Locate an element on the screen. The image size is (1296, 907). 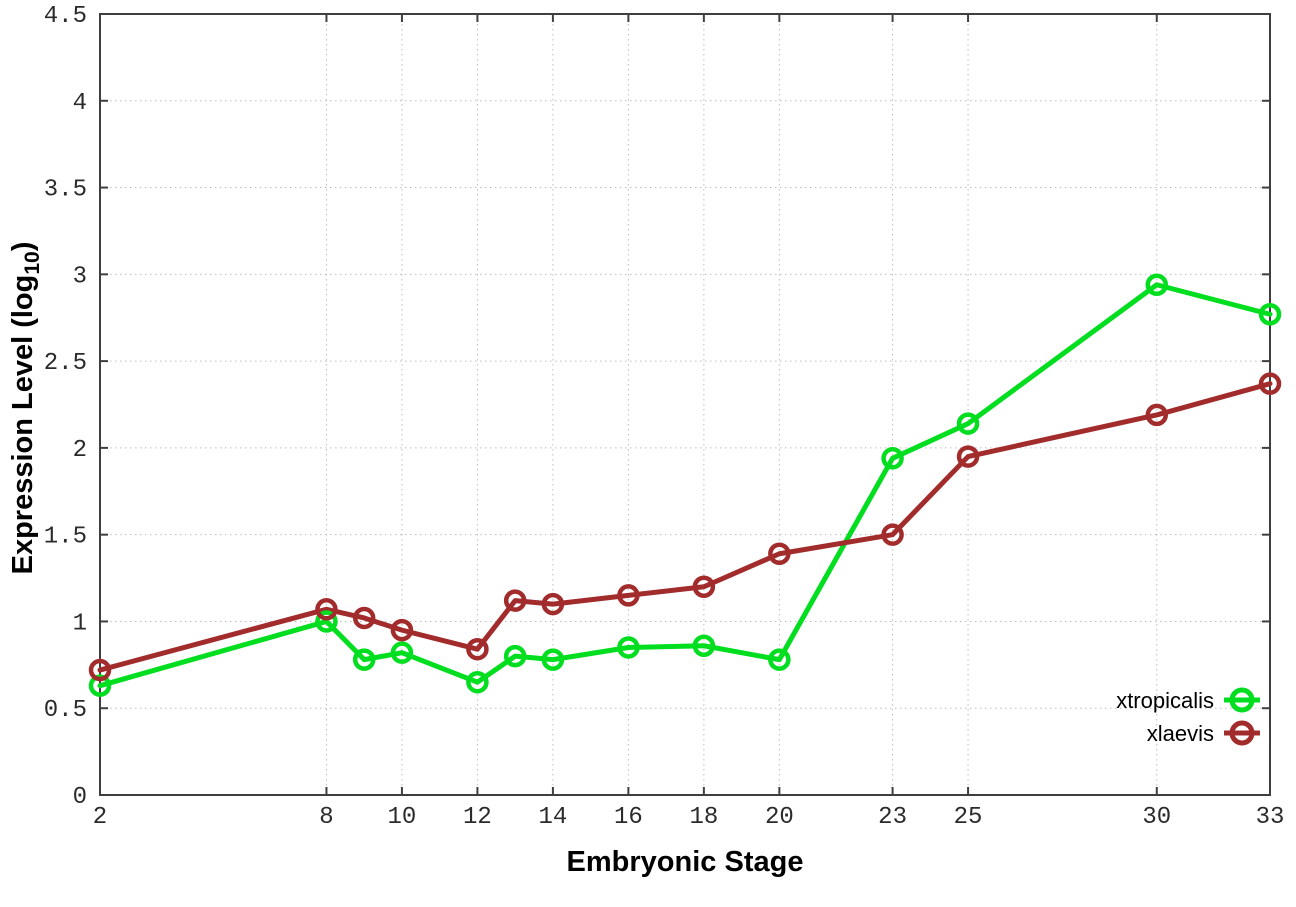
x-tick-label: 23 is located at coordinates (892, 817).